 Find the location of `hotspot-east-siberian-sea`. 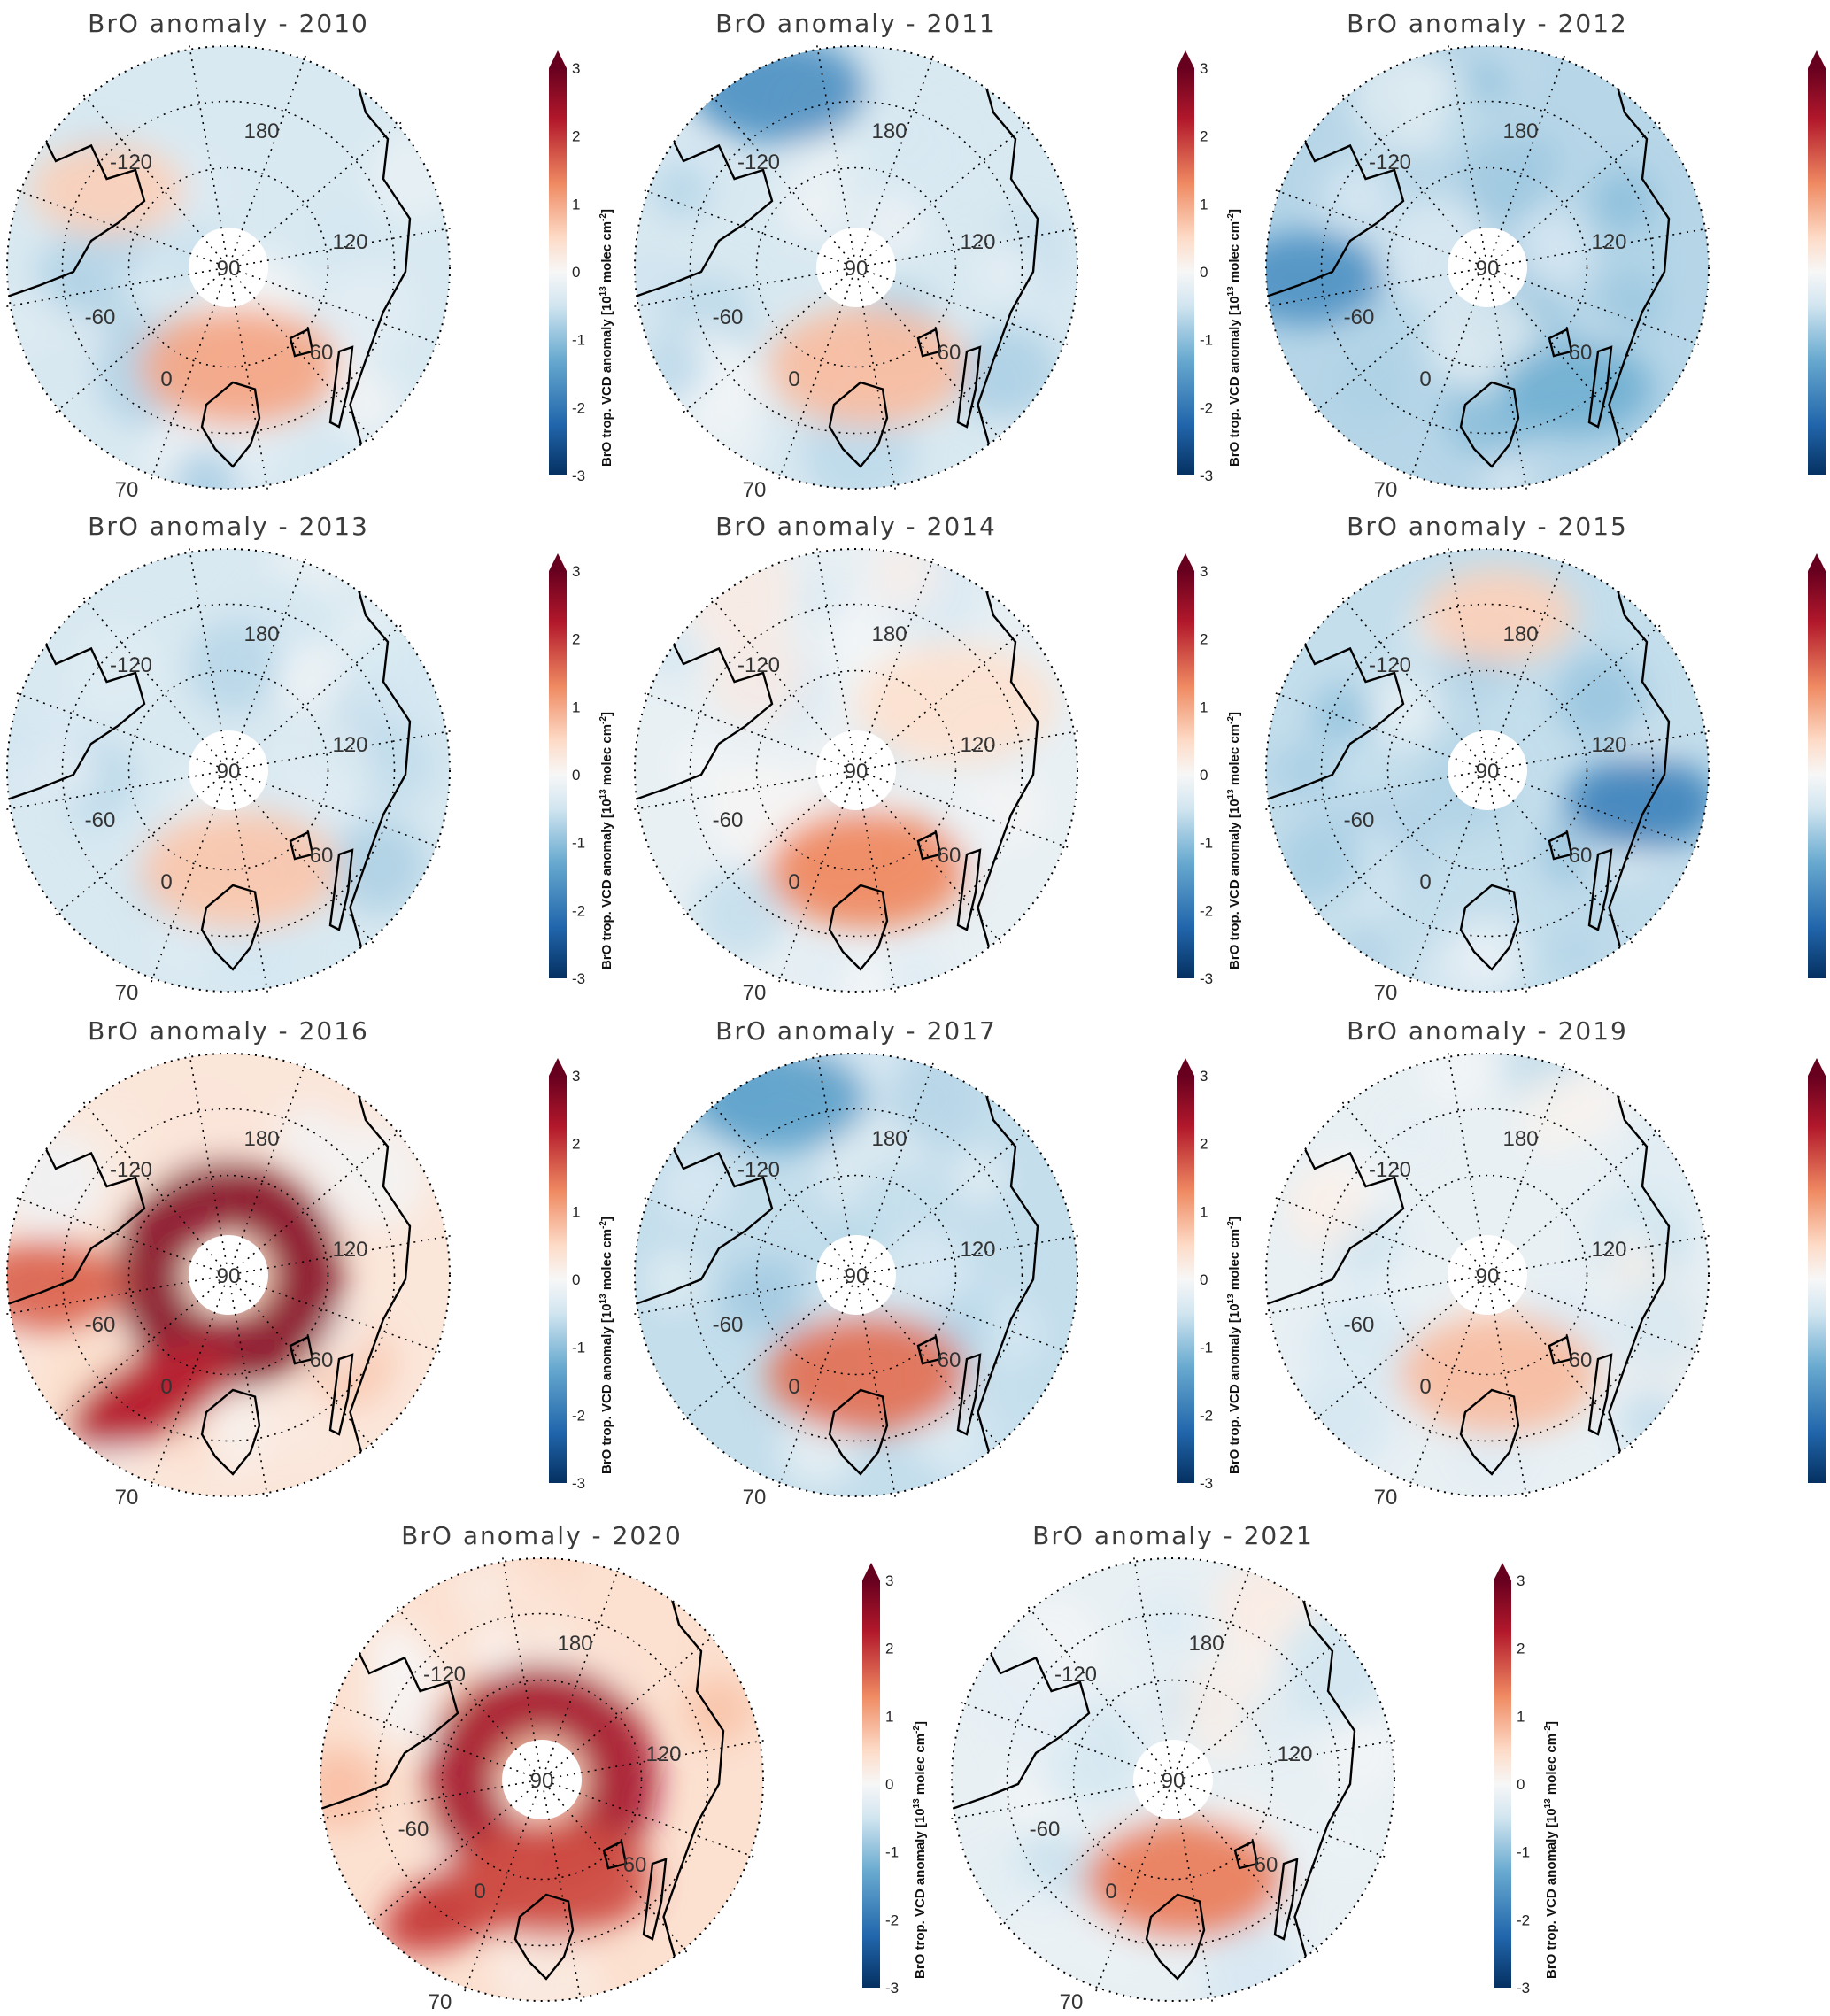

hotspot-east-siberian-sea is located at coordinates (1498, 615).